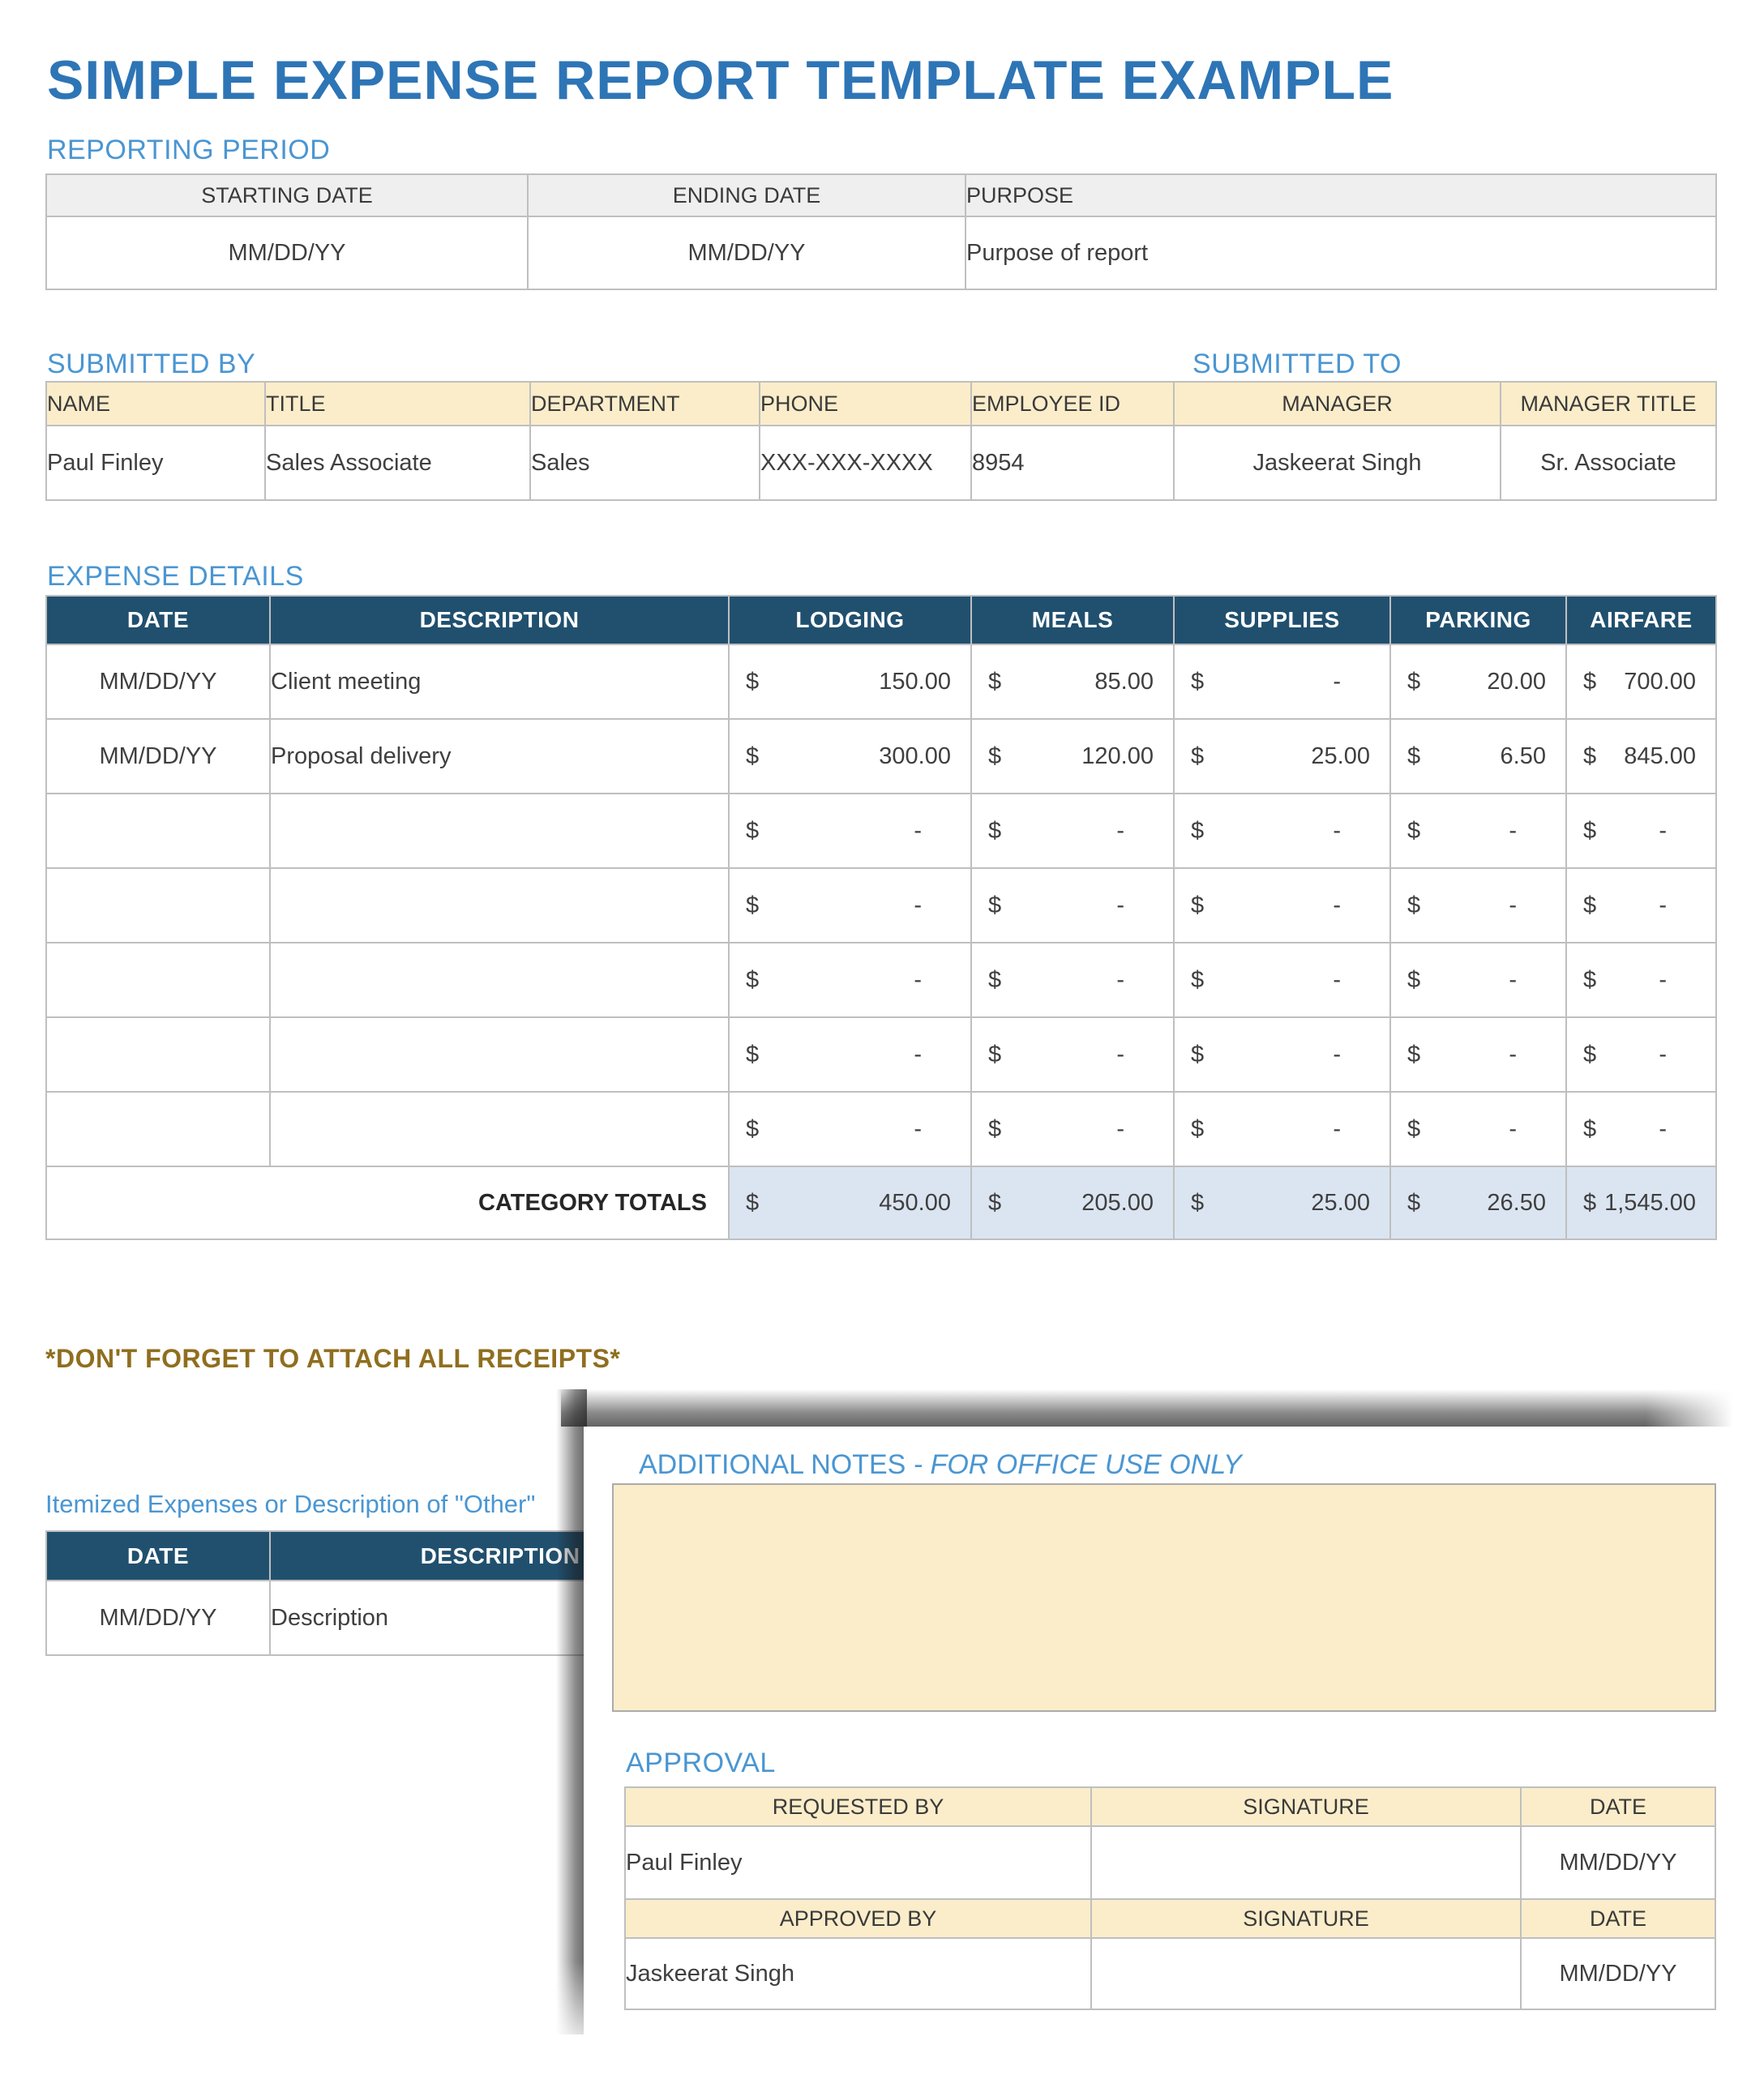  What do you see at coordinates (1306, 1863) in the screenshot?
I see `requested-by-signature` at bounding box center [1306, 1863].